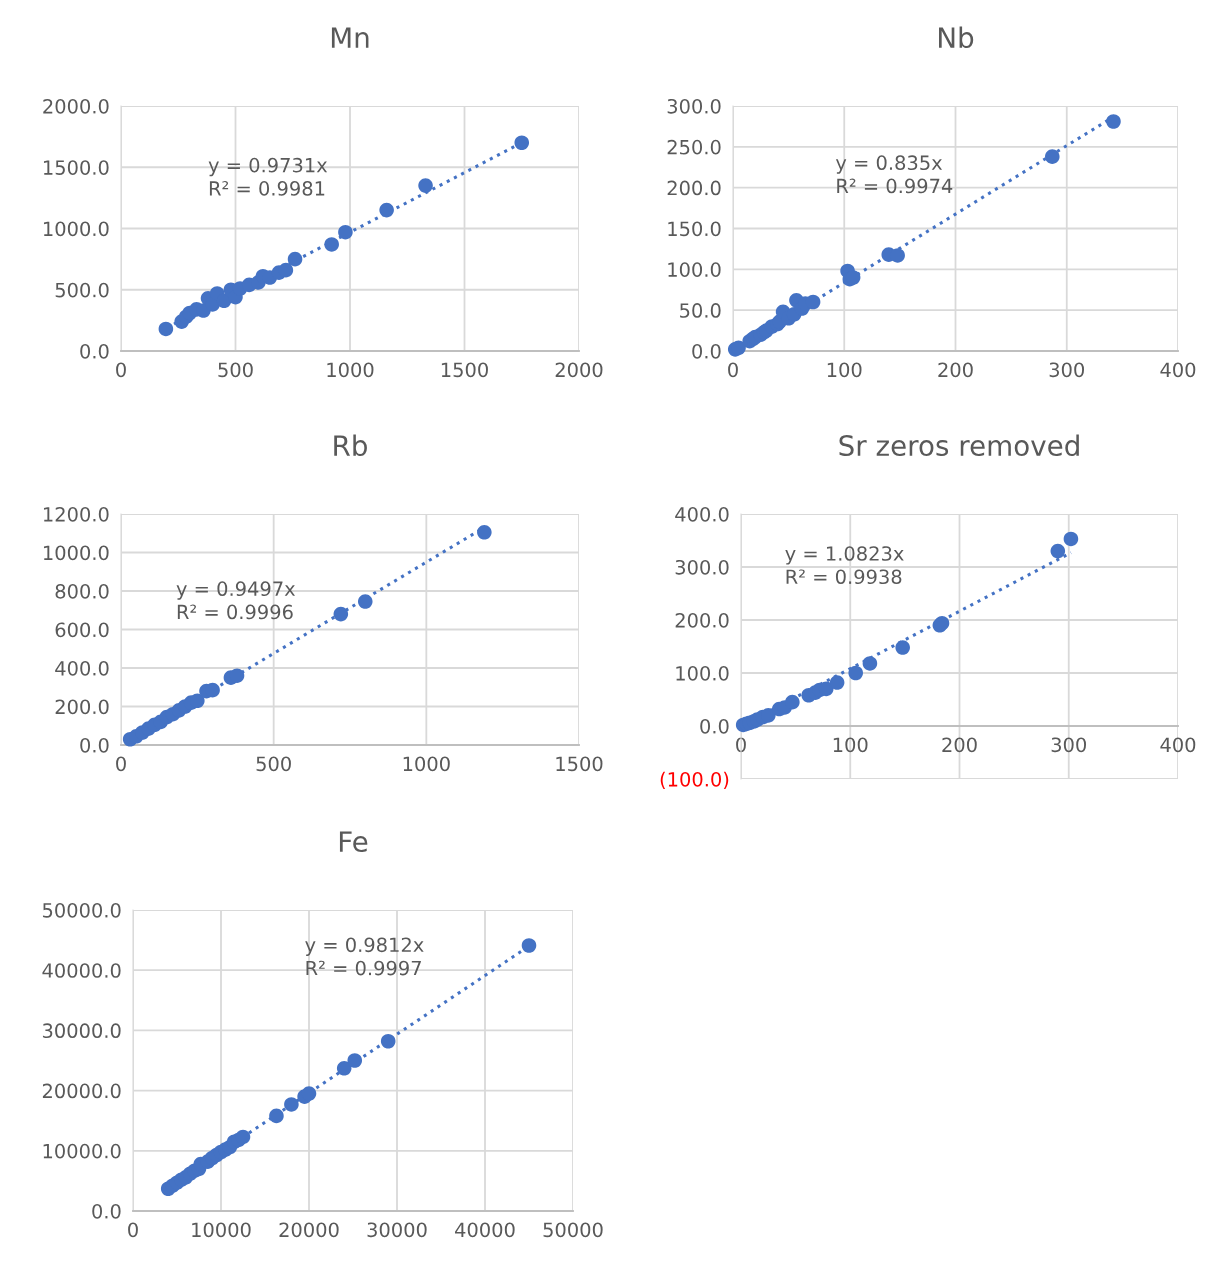  What do you see at coordinates (844, 565) in the screenshot?
I see `annotation: y = 1.0823x R² = 0.9938` at bounding box center [844, 565].